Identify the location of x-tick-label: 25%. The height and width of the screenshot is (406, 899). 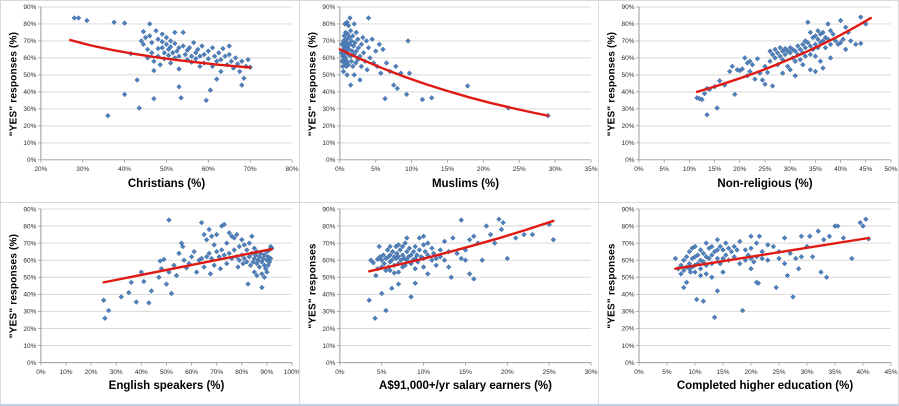
(764, 169).